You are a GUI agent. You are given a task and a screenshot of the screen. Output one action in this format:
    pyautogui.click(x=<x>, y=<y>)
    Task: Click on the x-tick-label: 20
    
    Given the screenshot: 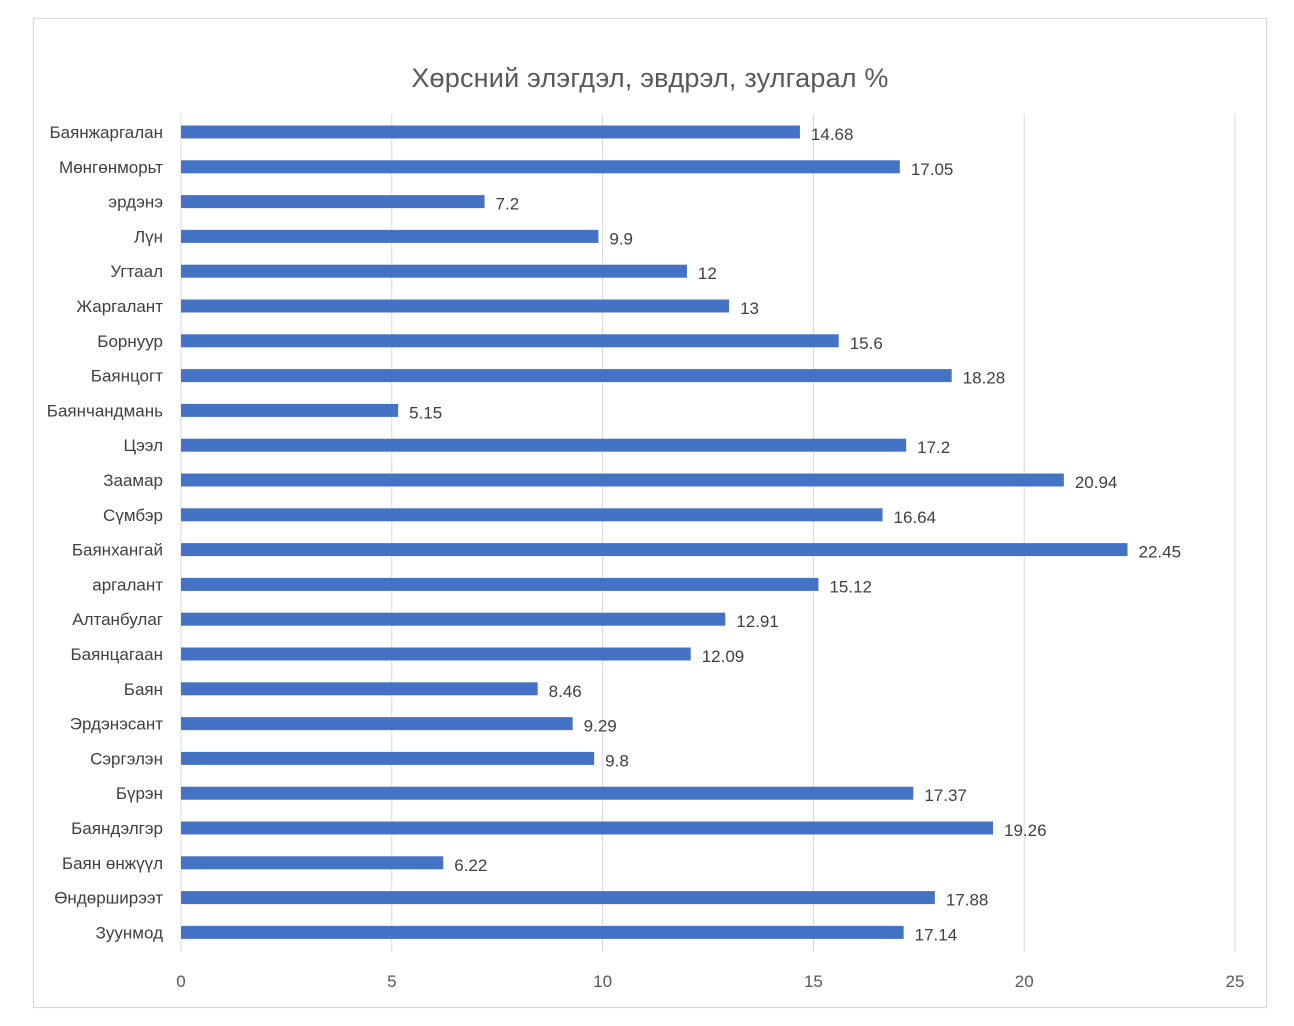 What is the action you would take?
    pyautogui.click(x=1024, y=981)
    